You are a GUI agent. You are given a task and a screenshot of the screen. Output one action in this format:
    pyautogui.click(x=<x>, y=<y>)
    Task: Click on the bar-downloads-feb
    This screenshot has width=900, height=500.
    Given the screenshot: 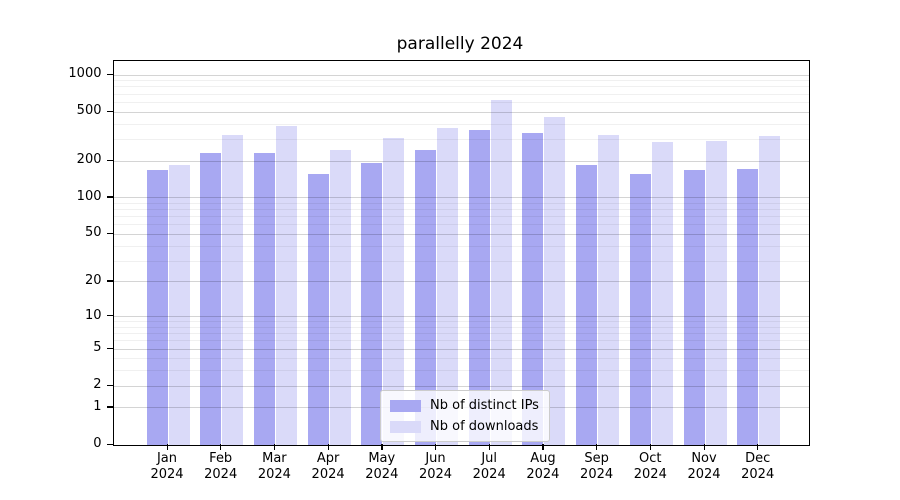 What is the action you would take?
    pyautogui.click(x=233, y=290)
    